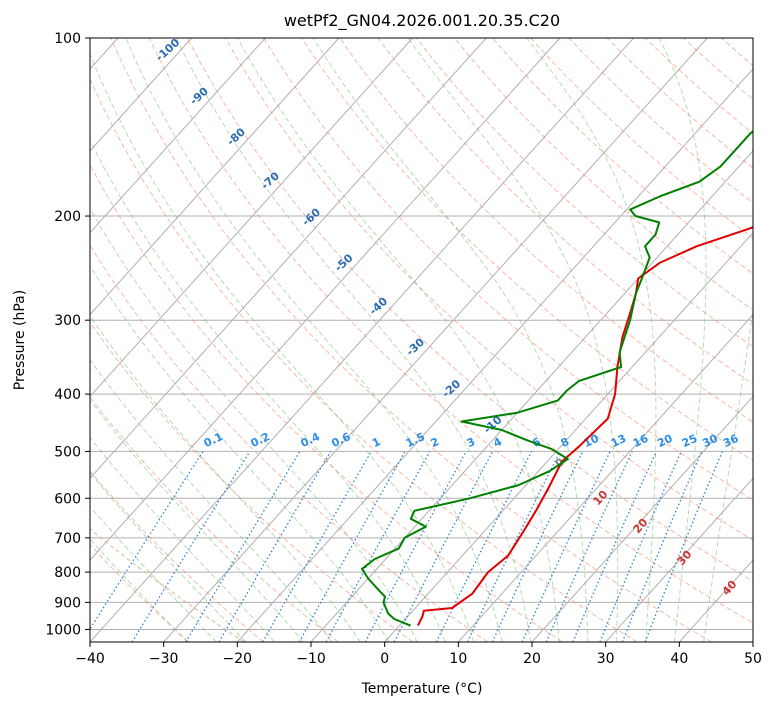 This screenshot has width=775, height=708. What do you see at coordinates (753, 659) in the screenshot?
I see `x-tick-label: 50` at bounding box center [753, 659].